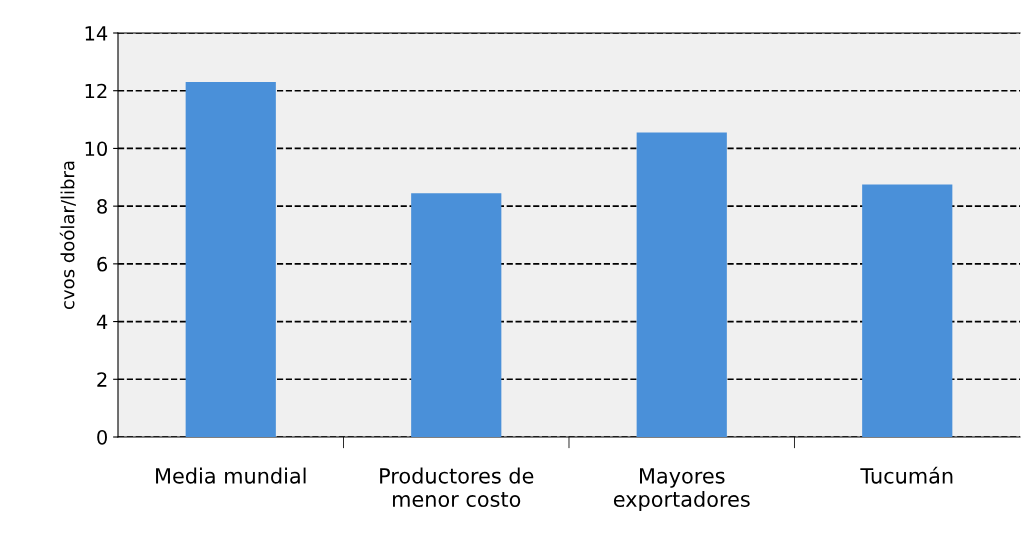  What do you see at coordinates (102, 206) in the screenshot?
I see `y-tick-label: 8` at bounding box center [102, 206].